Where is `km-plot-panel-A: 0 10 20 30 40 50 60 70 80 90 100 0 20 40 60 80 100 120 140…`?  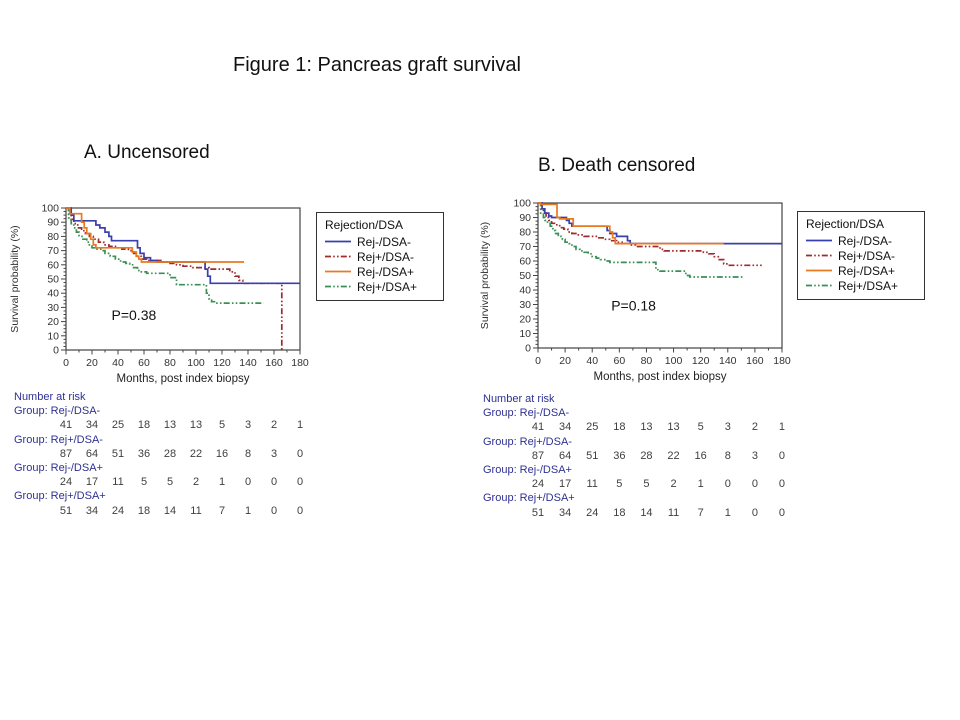 km-plot-panel-A: 0 10 20 30 40 50 60 70 80 90 100 0 20 40 60 80 100 120 140… is located at coordinates (159, 294).